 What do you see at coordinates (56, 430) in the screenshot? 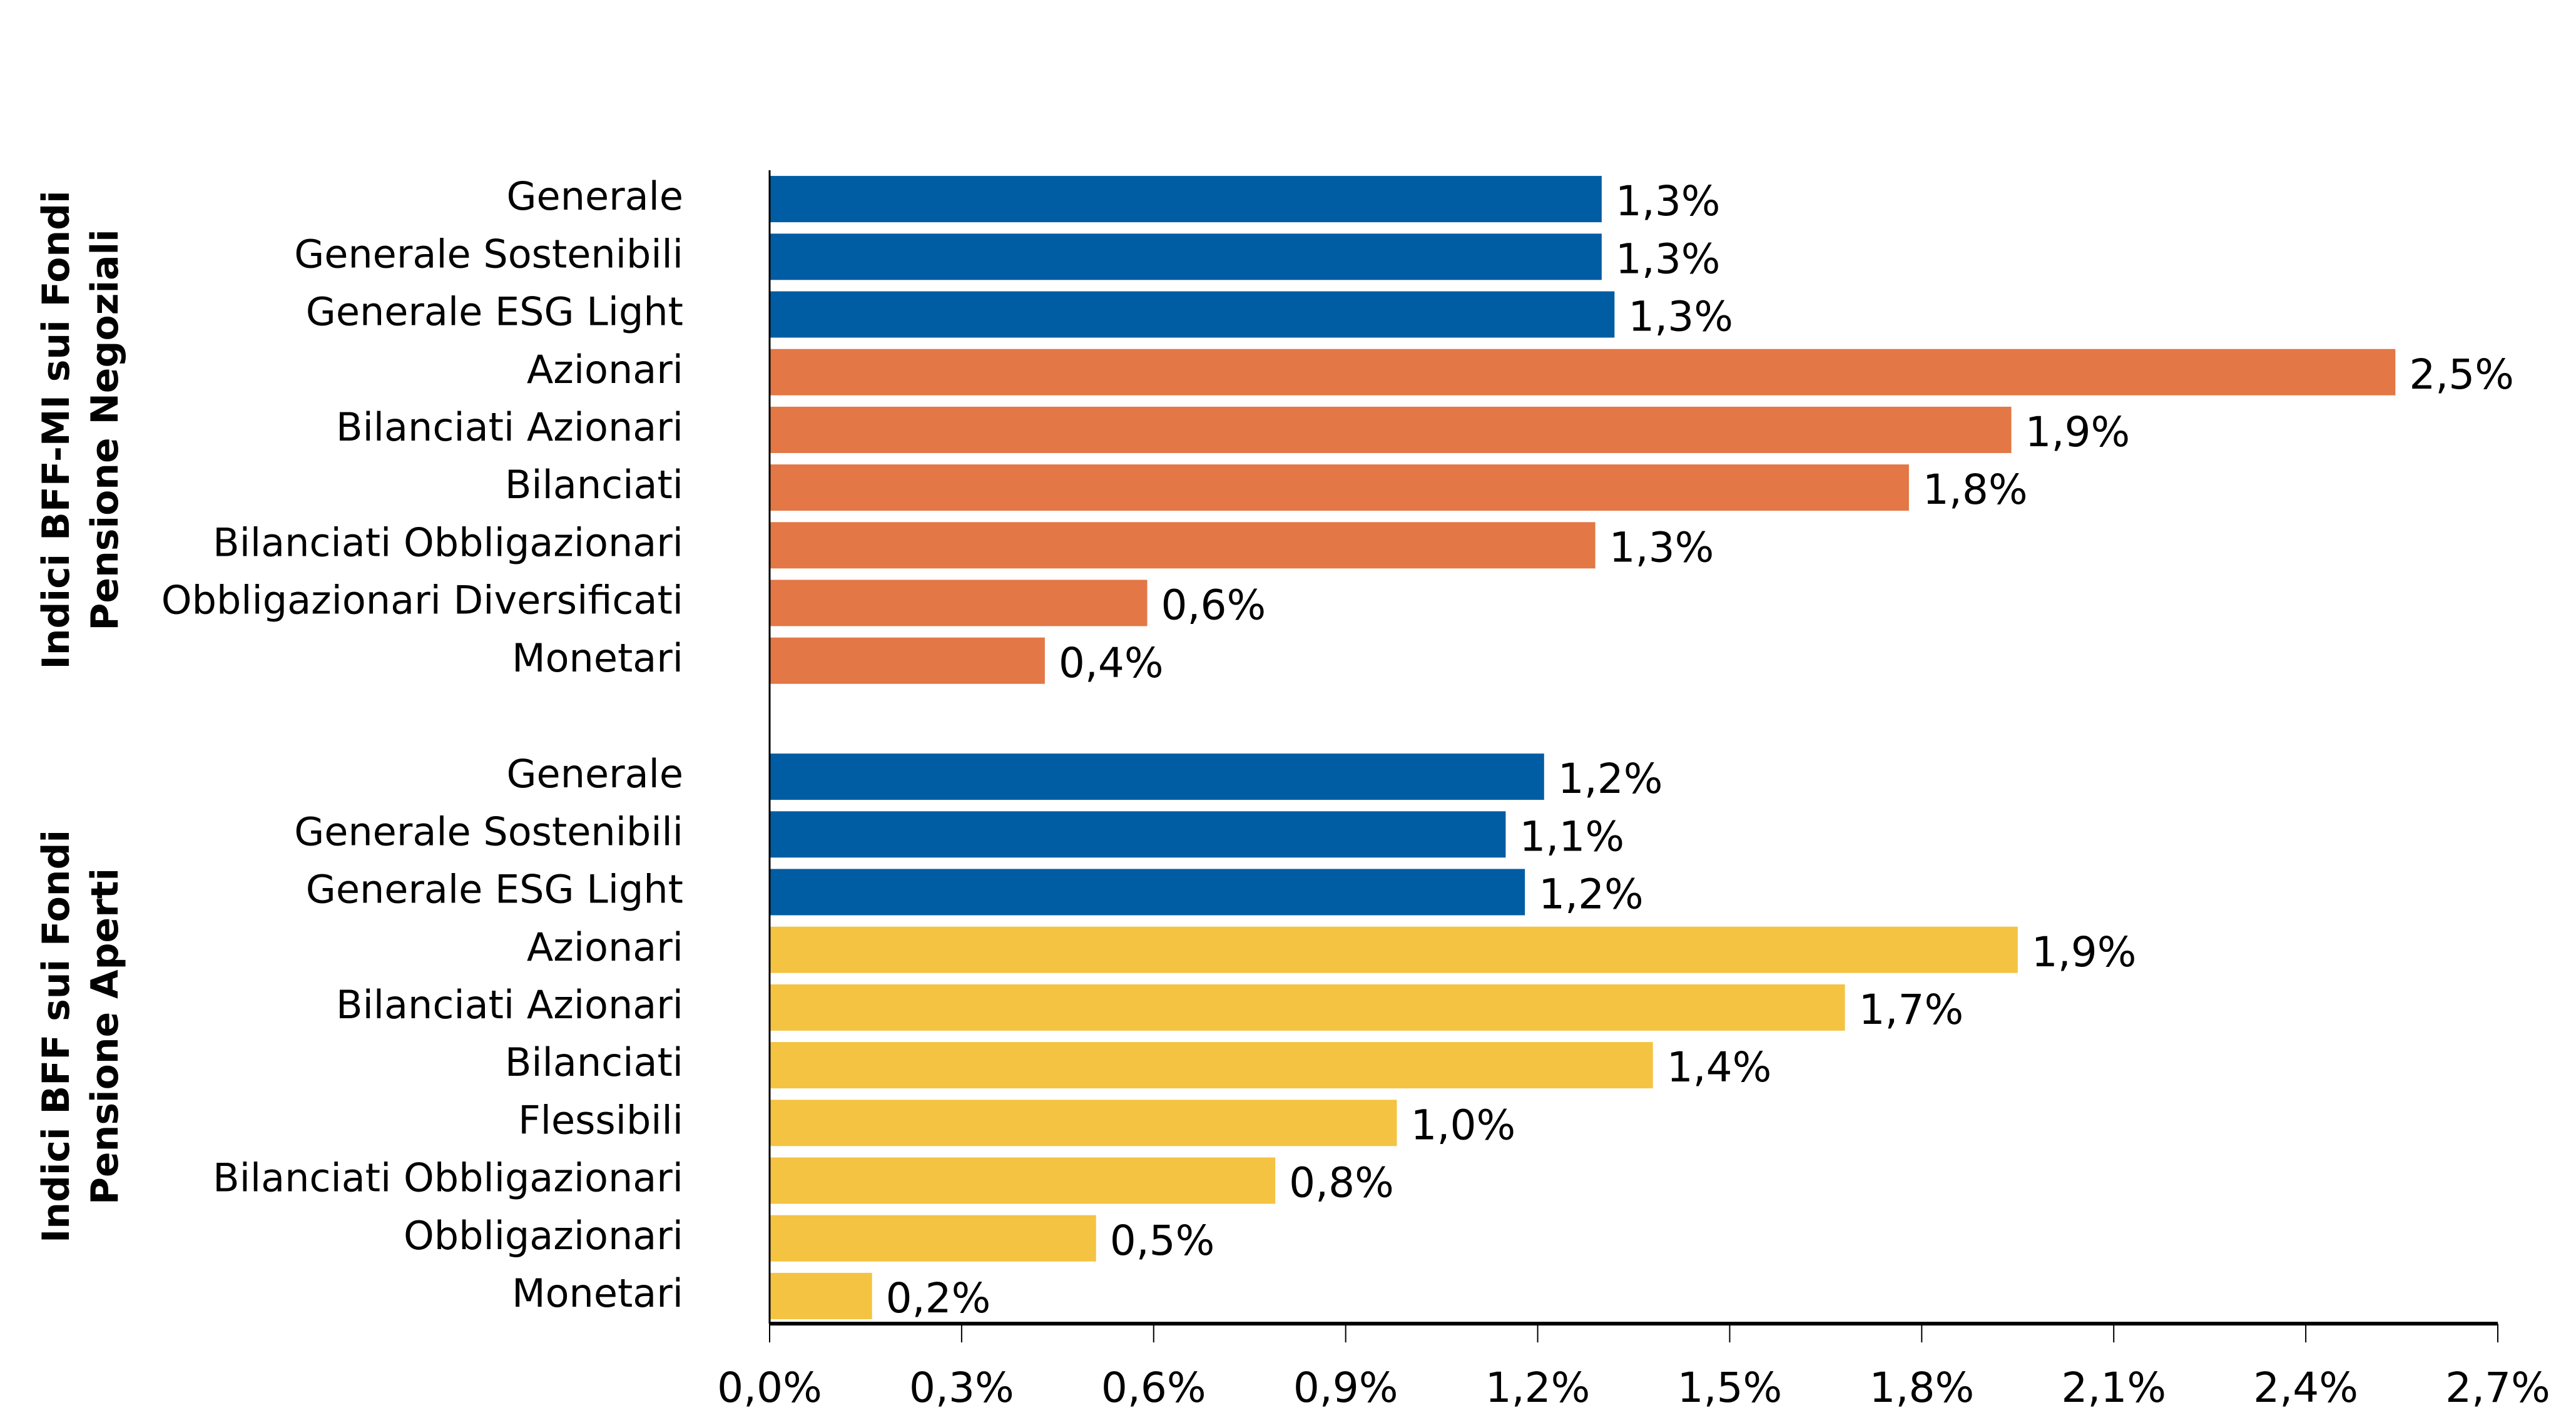
I see `group-title-line1: Indici BFF-MI sui Fondi` at bounding box center [56, 430].